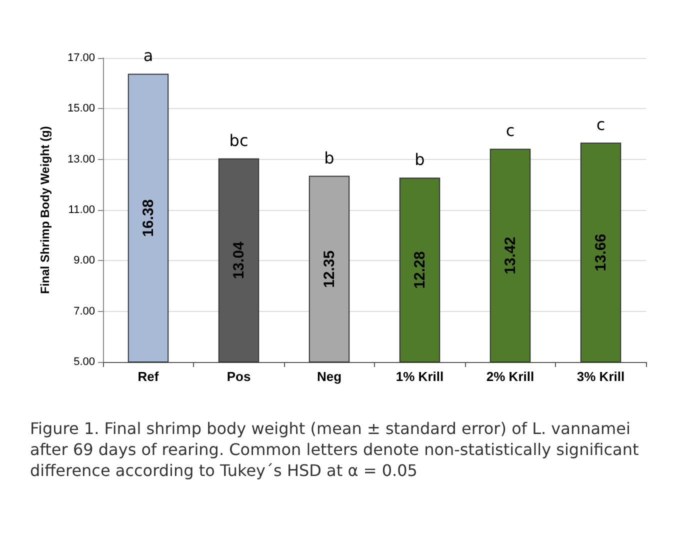  What do you see at coordinates (510, 255) in the screenshot?
I see `data-label: 13.42` at bounding box center [510, 255].